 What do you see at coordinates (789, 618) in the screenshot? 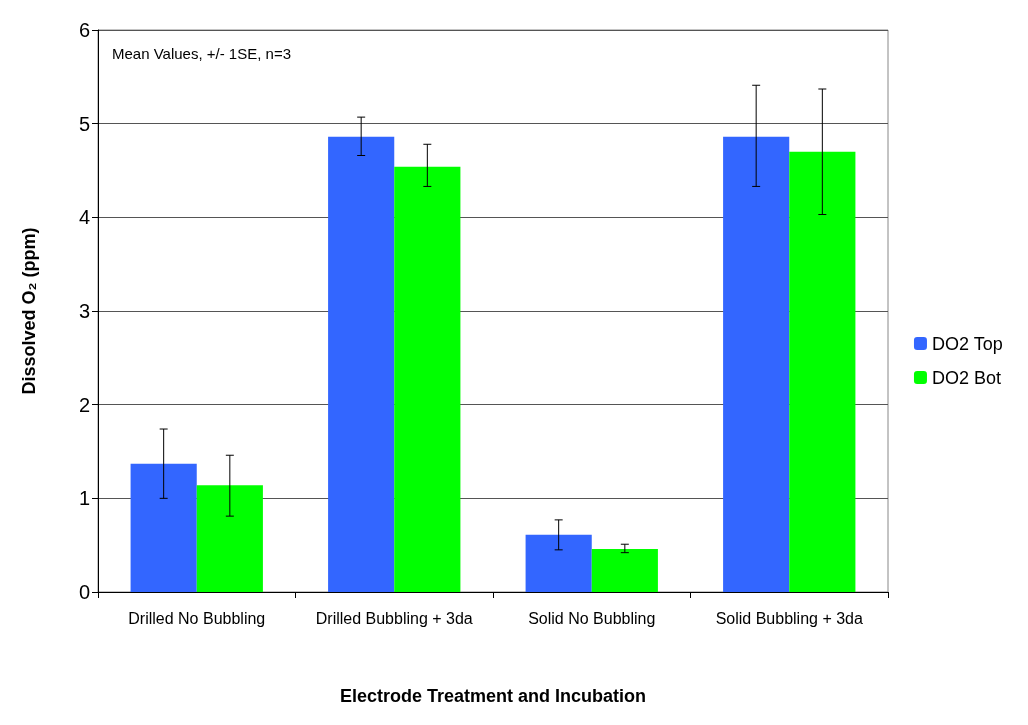
I see `x-tick-label: Solid Bubbling + 3da` at bounding box center [789, 618].